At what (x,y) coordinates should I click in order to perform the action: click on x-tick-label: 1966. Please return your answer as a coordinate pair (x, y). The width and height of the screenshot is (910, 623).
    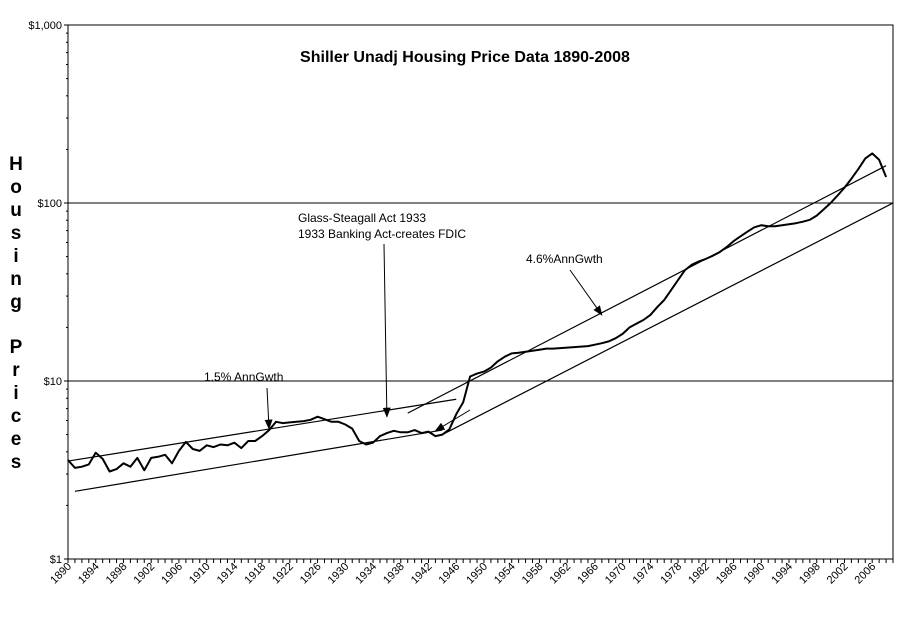
    Looking at the image, I should click on (588, 574).